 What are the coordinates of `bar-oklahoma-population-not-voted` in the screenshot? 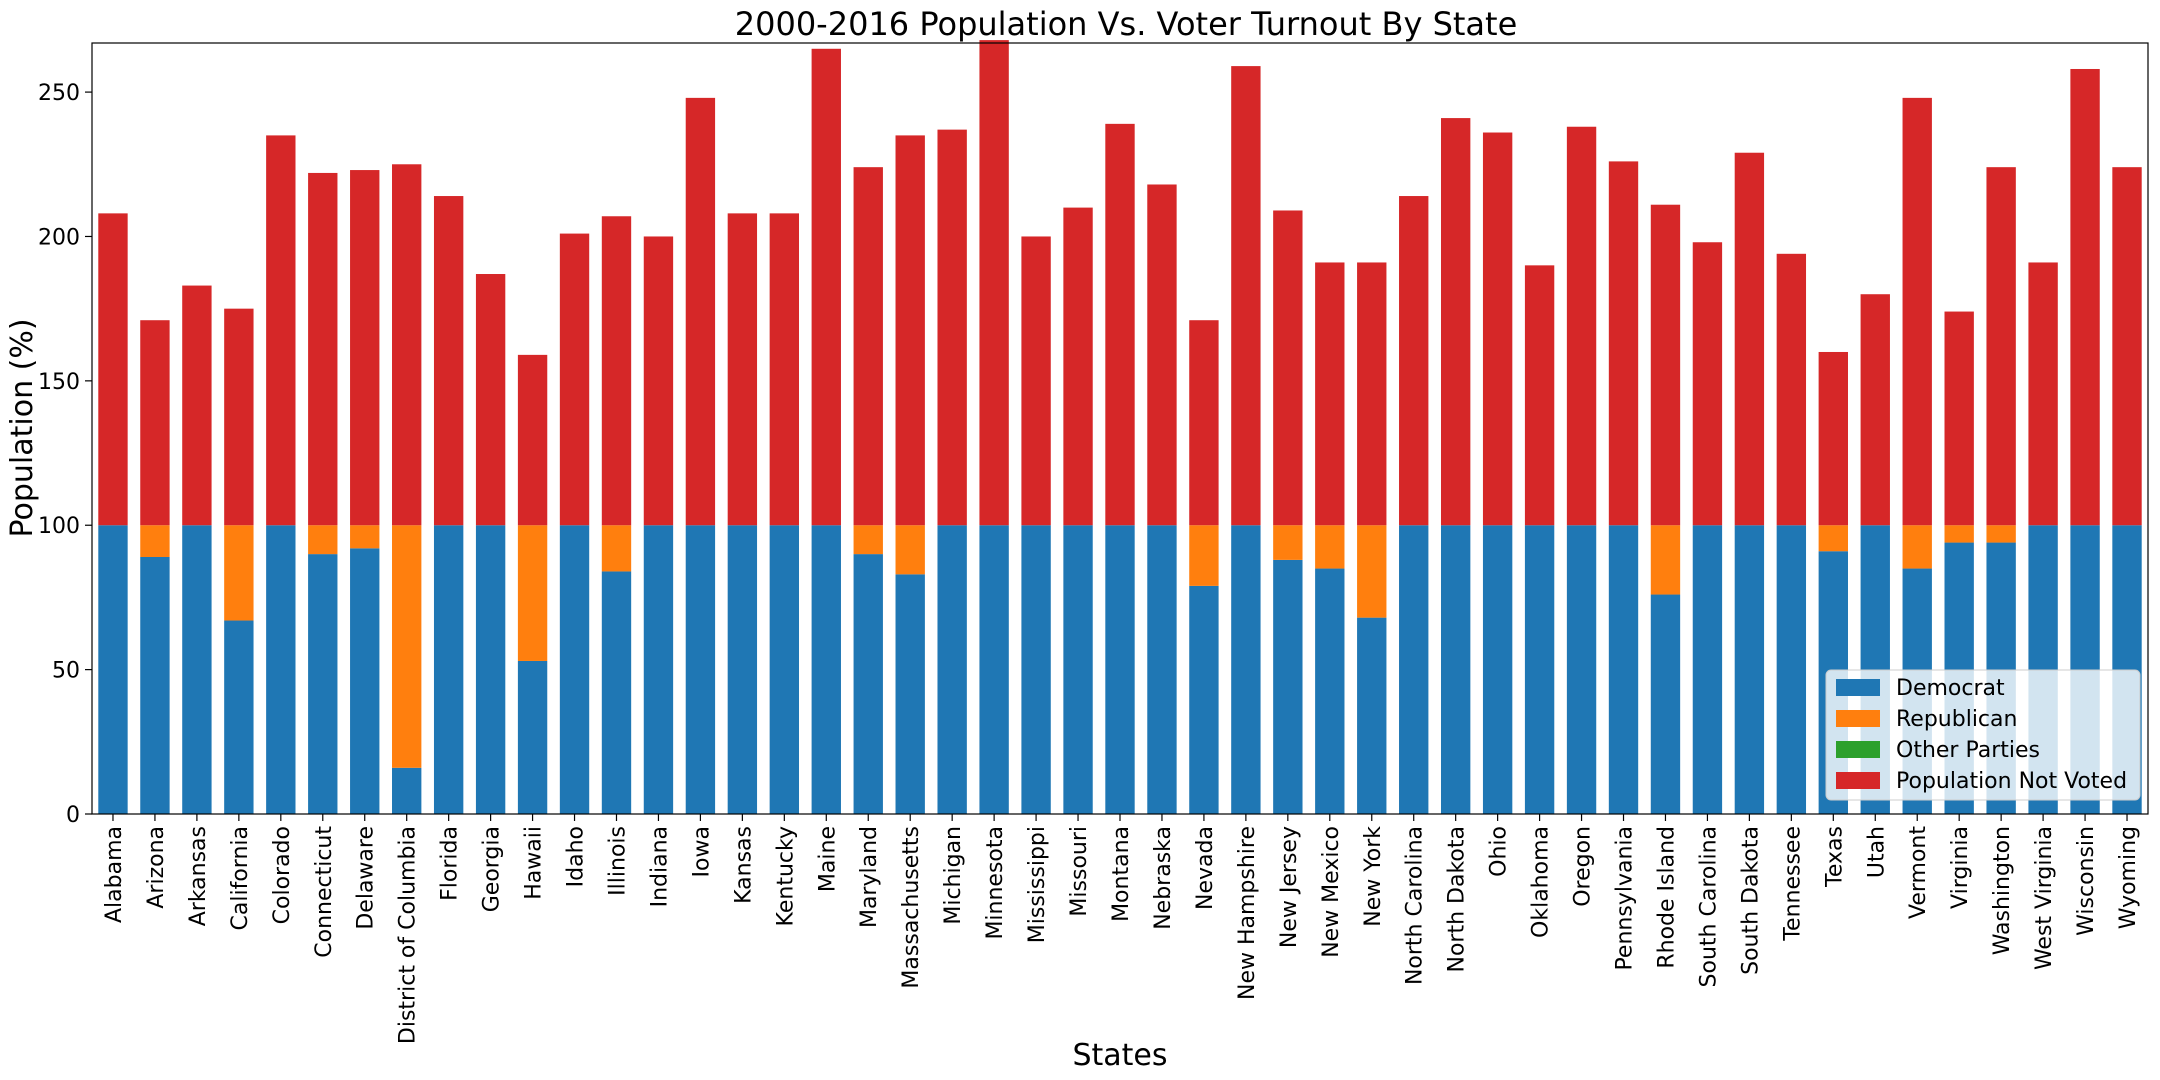 It's located at (1539, 395).